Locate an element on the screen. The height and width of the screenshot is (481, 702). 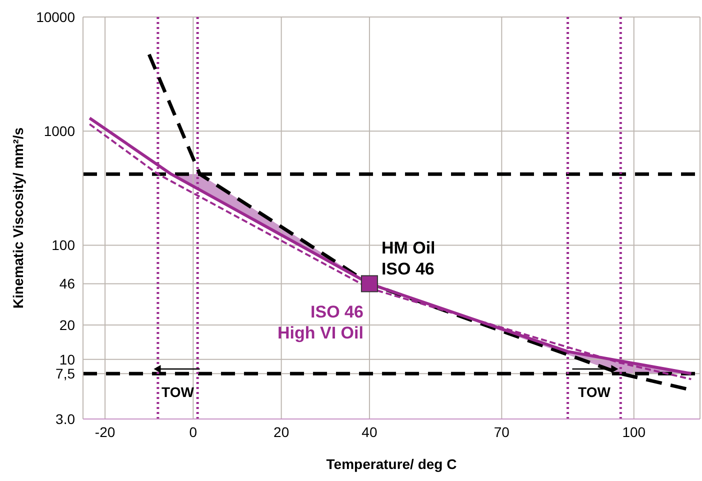
y-tick-label: 3.0 is located at coordinates (66, 418).